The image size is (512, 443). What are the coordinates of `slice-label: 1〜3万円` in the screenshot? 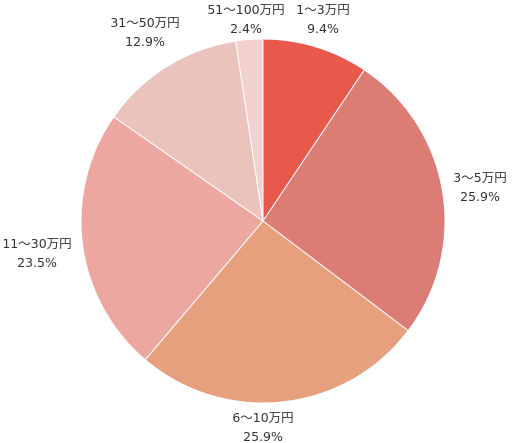 It's located at (322, 9).